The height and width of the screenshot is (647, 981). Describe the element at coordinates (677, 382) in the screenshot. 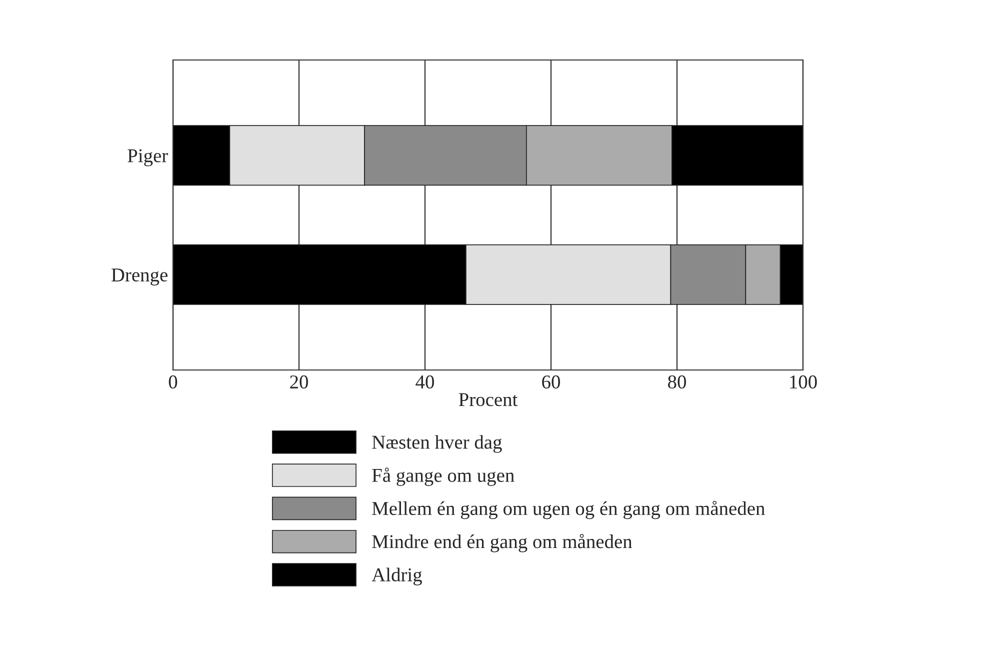

I see `x-tick-label: 80` at that location.